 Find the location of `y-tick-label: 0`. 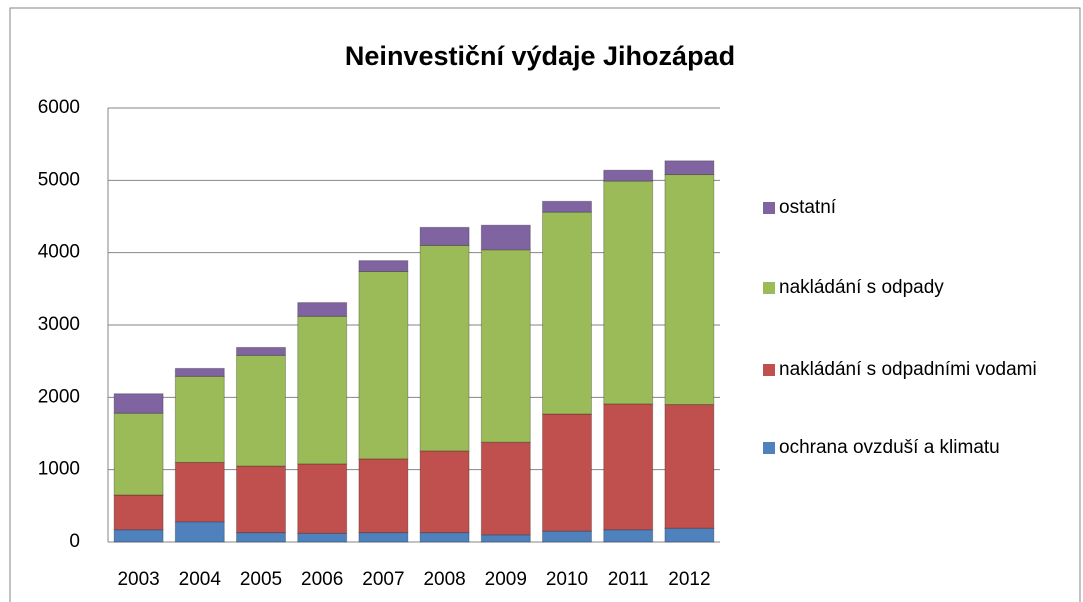

y-tick-label: 0 is located at coordinates (74, 541).